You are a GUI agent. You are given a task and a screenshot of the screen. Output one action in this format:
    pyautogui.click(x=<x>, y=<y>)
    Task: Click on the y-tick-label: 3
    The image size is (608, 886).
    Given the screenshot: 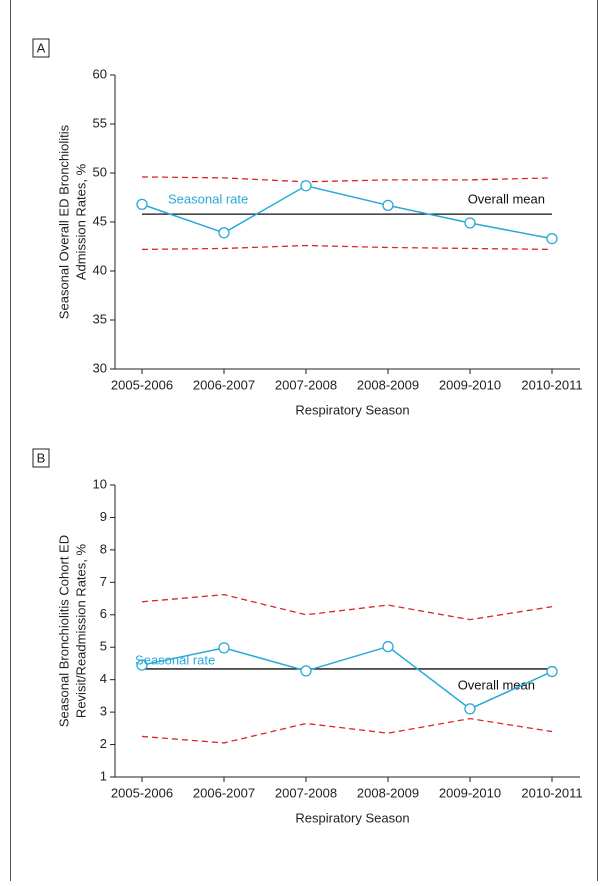 What is the action you would take?
    pyautogui.click(x=103, y=711)
    